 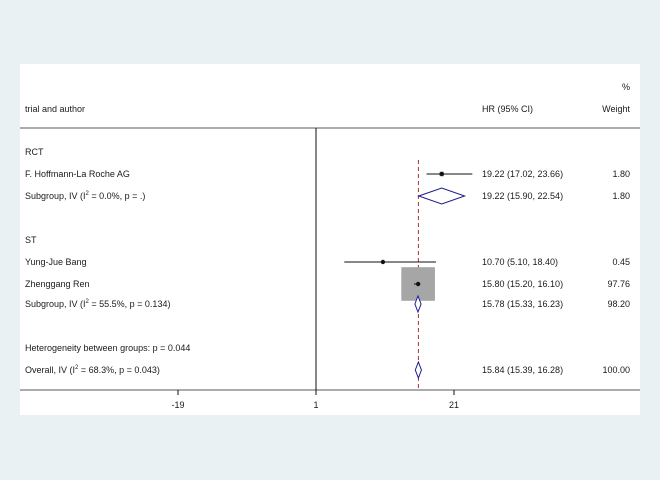 I want to click on x-tick-label-0: -19, so click(x=177, y=405).